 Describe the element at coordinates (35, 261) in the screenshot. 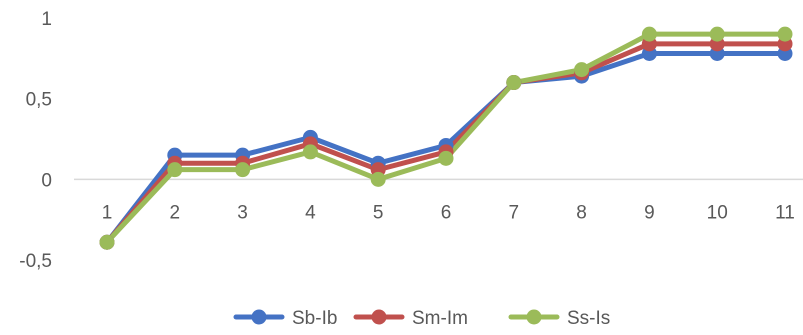

I see `y-tick-label: -0,5` at that location.